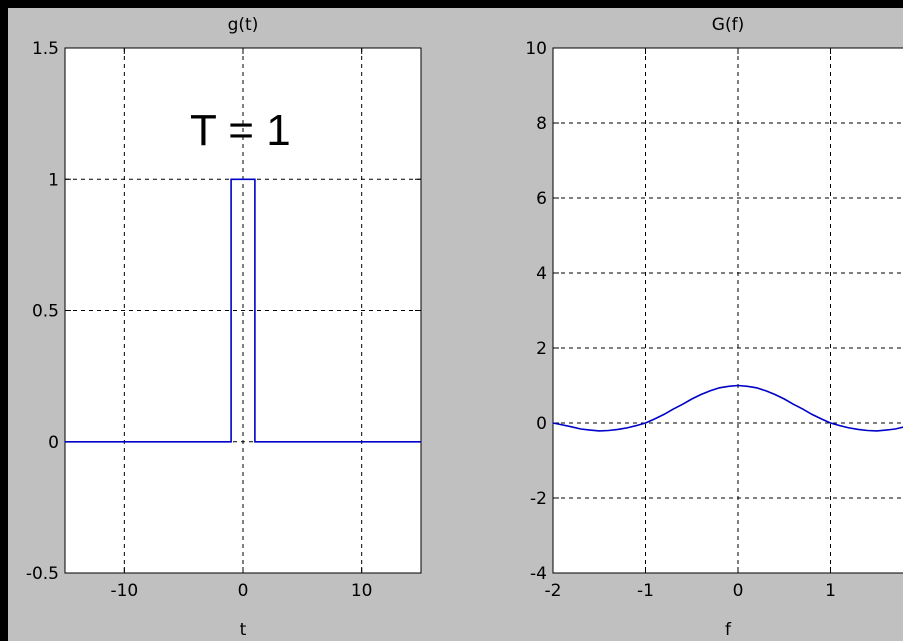 The image size is (903, 641). I want to click on y-tick-label: -4, so click(538, 574).